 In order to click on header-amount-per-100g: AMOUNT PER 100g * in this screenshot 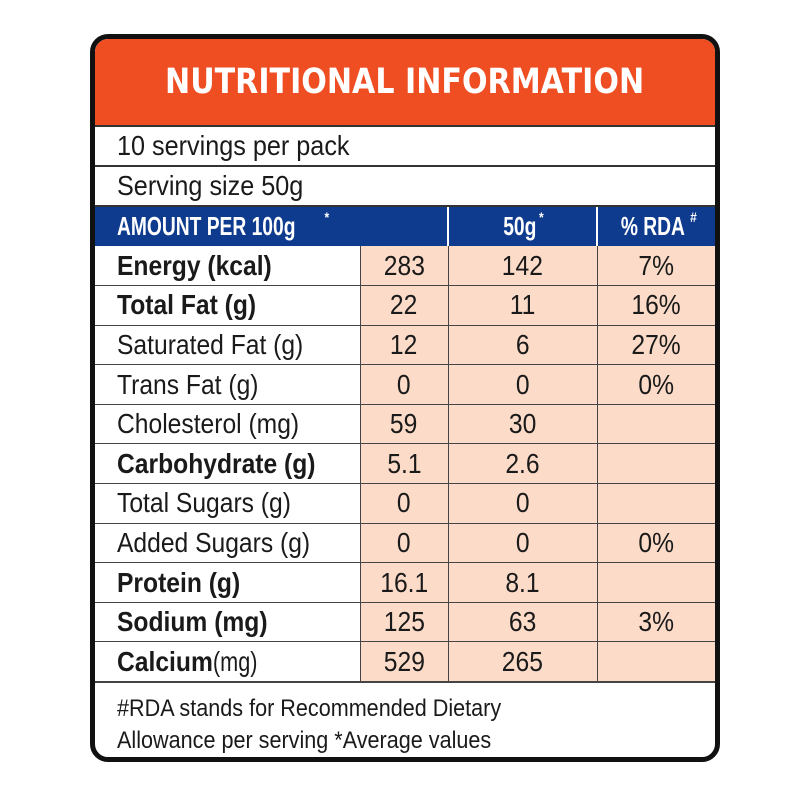, I will do `click(272, 226)`.